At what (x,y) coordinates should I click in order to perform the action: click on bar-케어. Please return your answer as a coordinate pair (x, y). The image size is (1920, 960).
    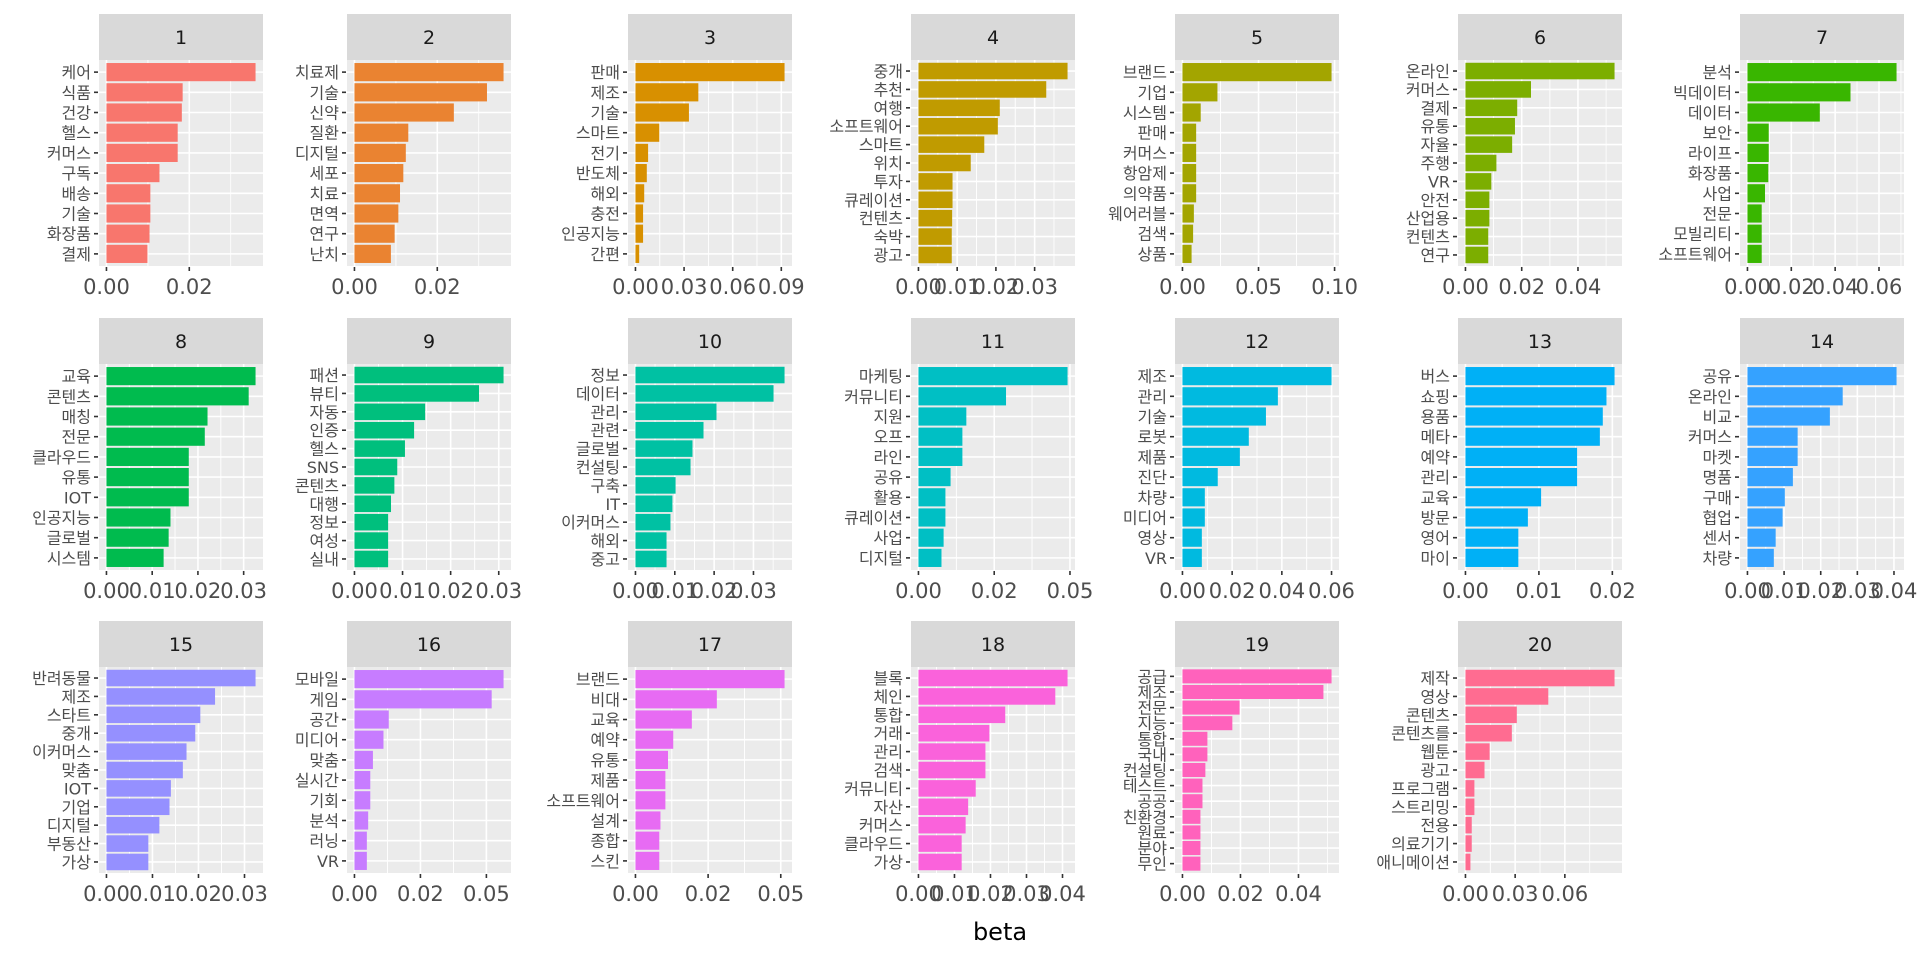
    Looking at the image, I should click on (181, 72).